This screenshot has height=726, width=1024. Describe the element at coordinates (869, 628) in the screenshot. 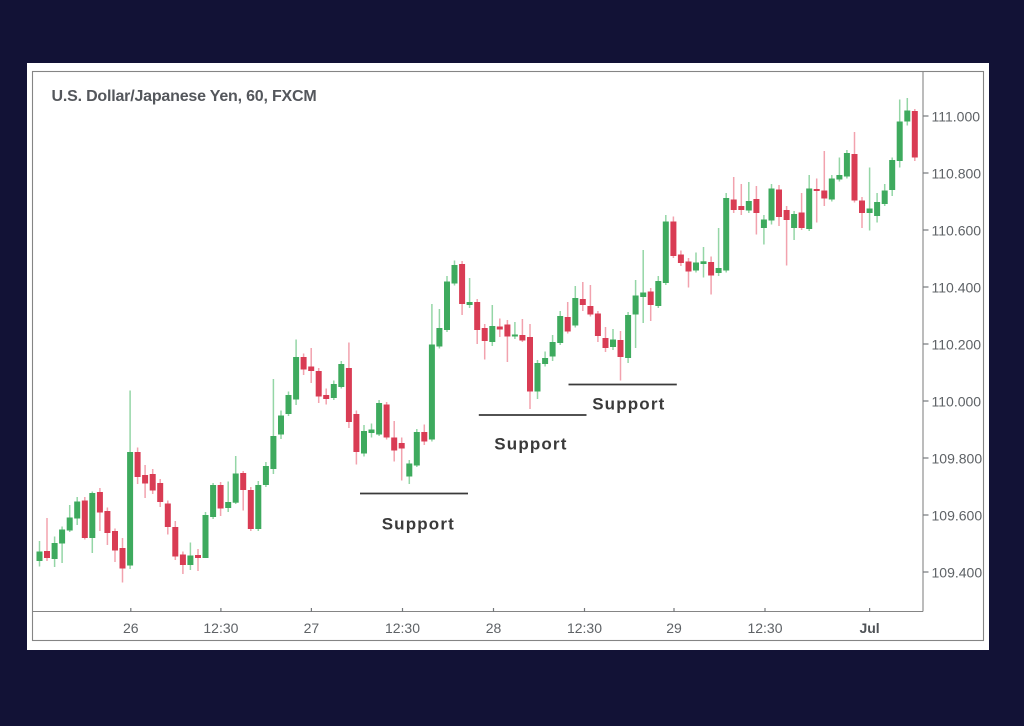

I see `svg-text: Jul` at that location.